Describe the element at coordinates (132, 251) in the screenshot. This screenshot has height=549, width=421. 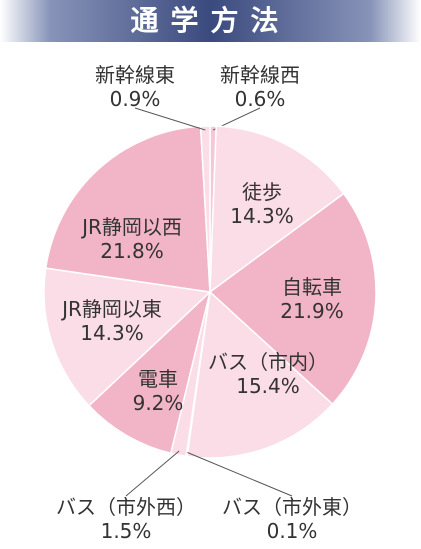
I see `value-label: 21.8%` at that location.